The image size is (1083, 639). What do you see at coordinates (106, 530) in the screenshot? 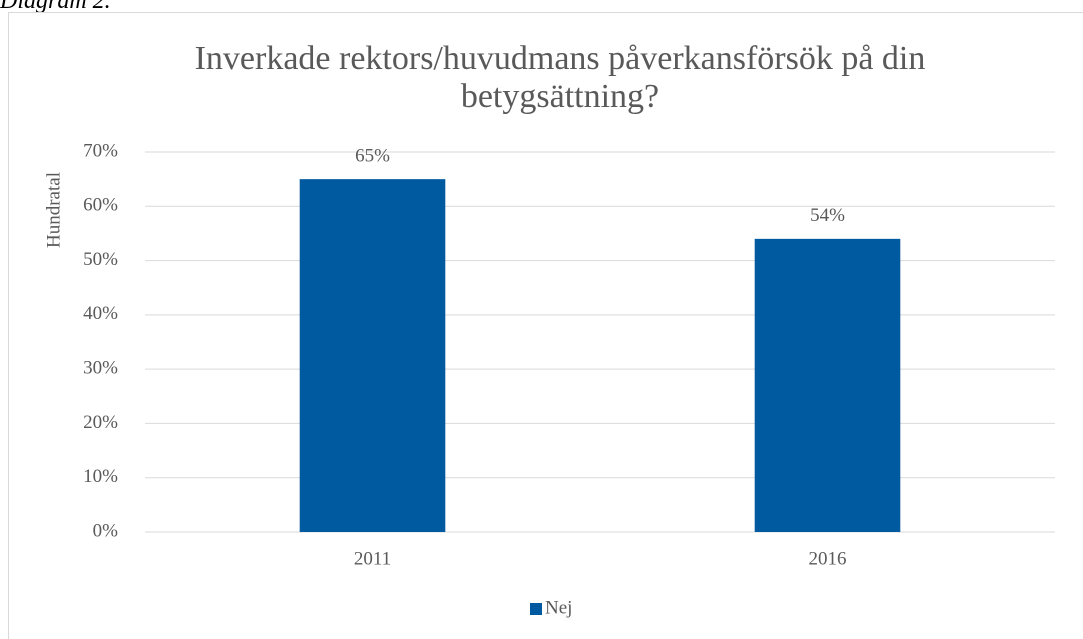
I see `y-tick-label: 0%` at bounding box center [106, 530].